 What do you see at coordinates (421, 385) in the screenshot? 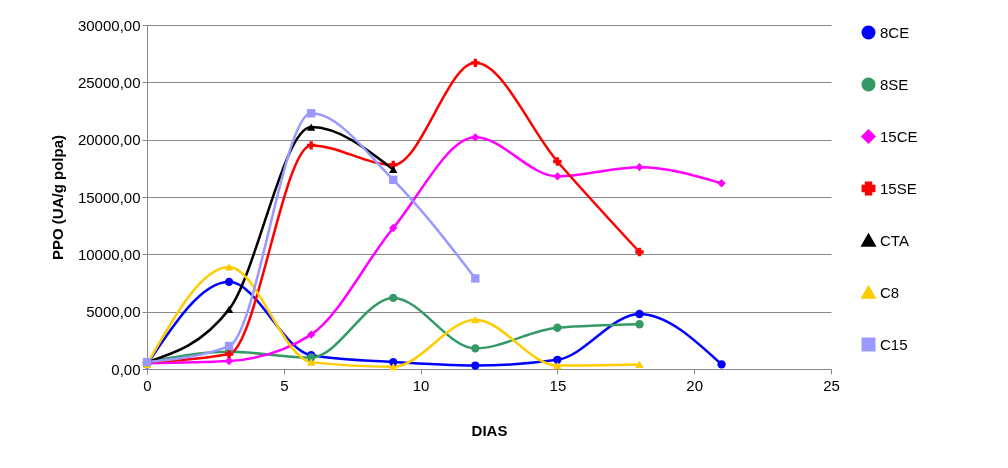
I see `x-tick-label: 10` at bounding box center [421, 385].